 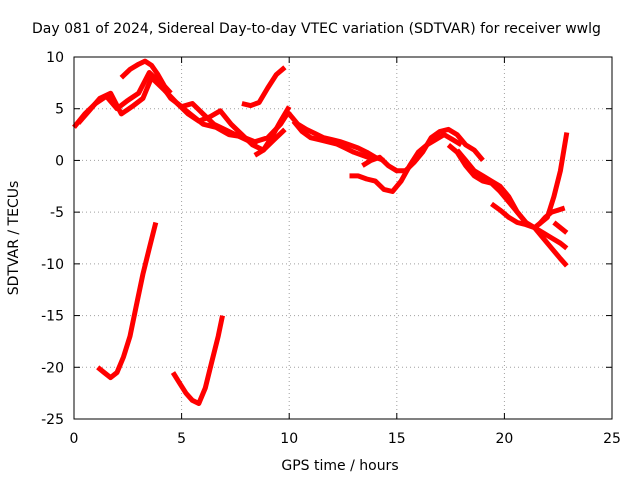 I want to click on x-tick-label: 25, so click(x=612, y=439).